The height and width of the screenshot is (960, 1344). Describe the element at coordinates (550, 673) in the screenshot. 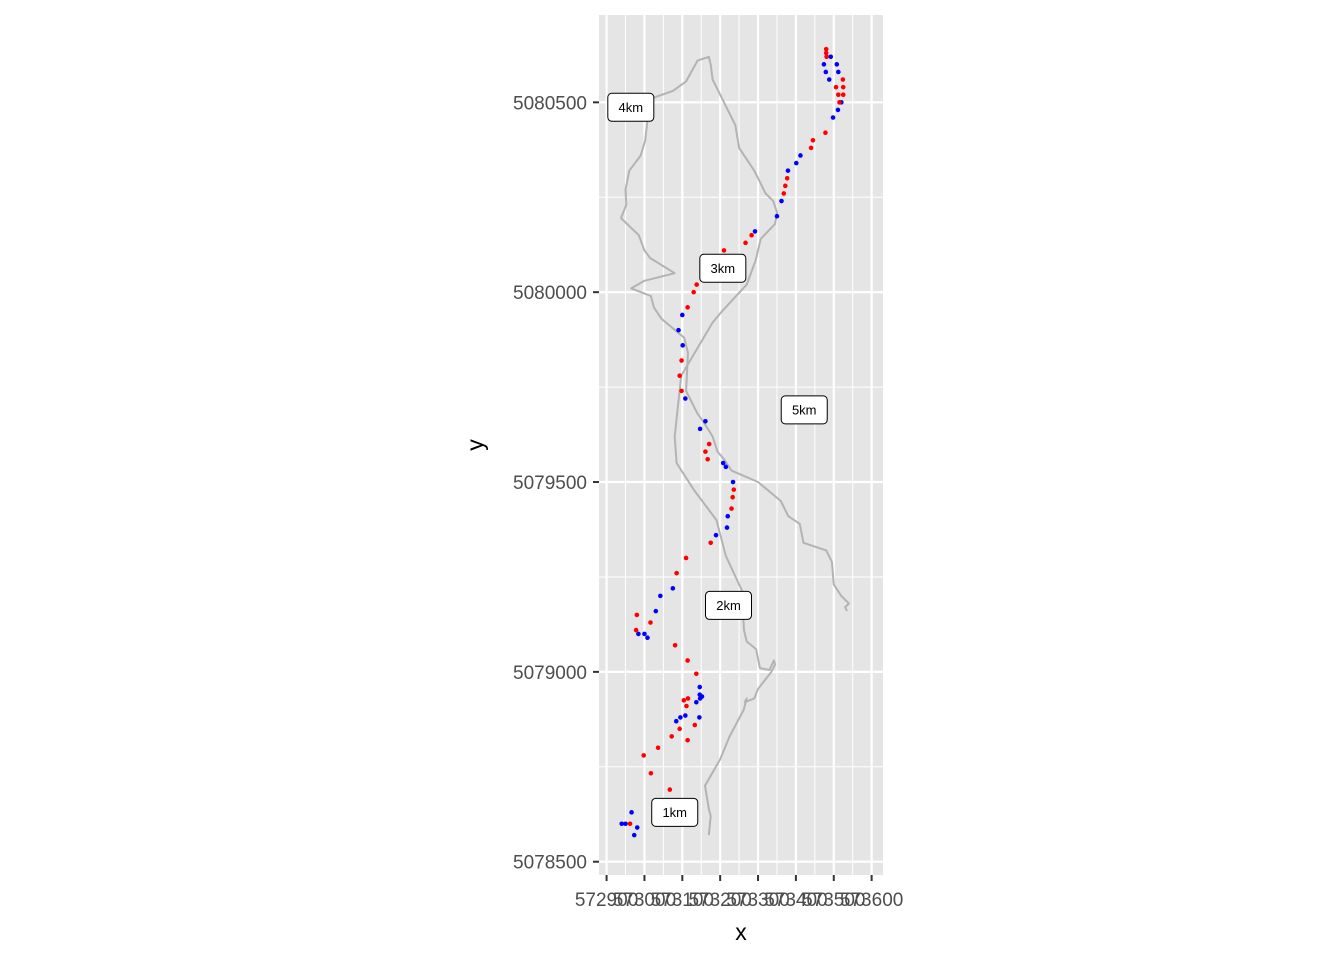

I see `y-tick-label: 5079000` at that location.